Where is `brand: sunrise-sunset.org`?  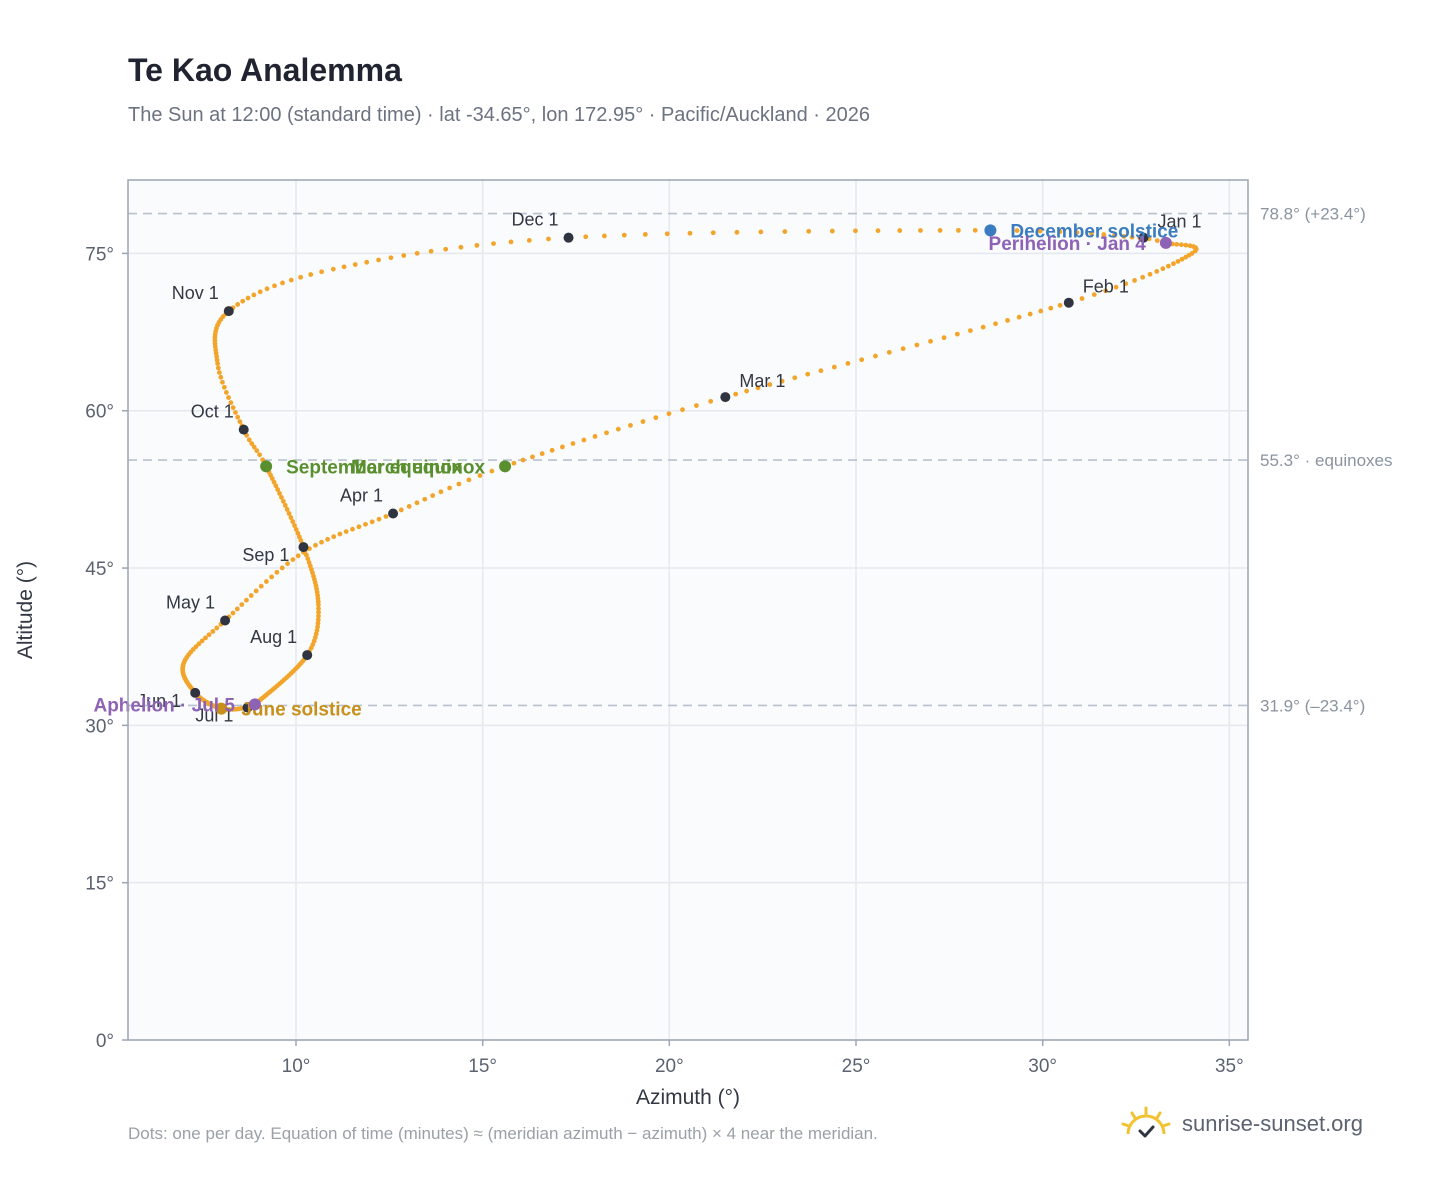
brand: sunrise-sunset.org is located at coordinates (1241, 1124).